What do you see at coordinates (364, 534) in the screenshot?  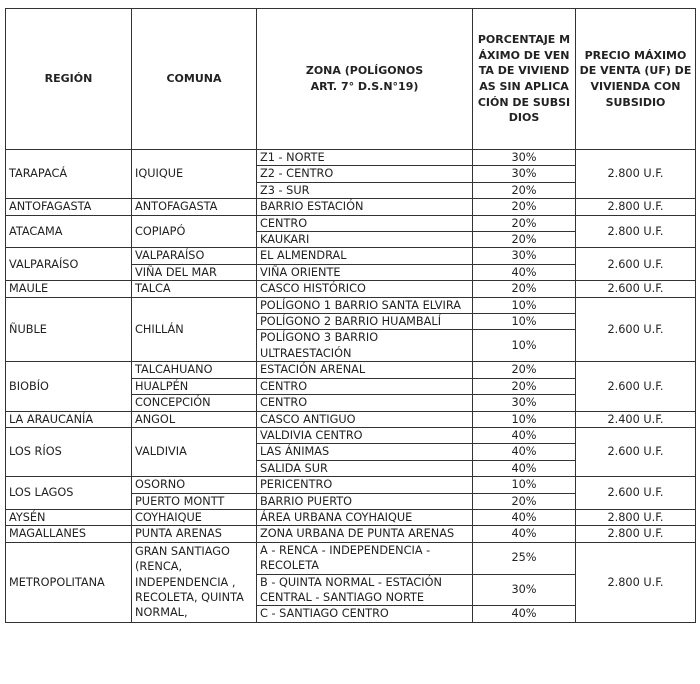 I see `zona-cell: ZONA URBANA DE PUNTA ARENAS` at bounding box center [364, 534].